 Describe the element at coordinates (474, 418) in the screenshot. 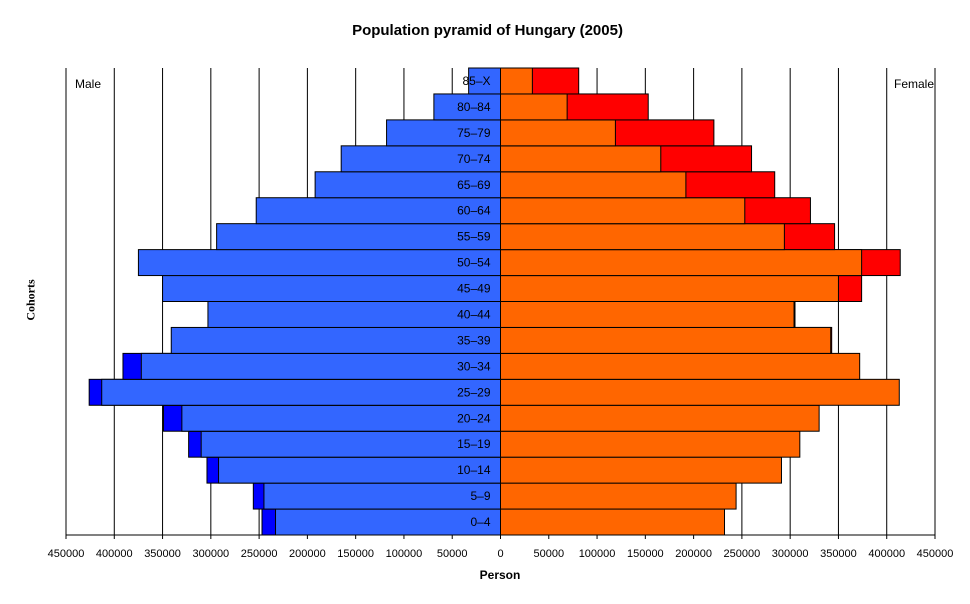

I see `category-label: 20–24` at that location.